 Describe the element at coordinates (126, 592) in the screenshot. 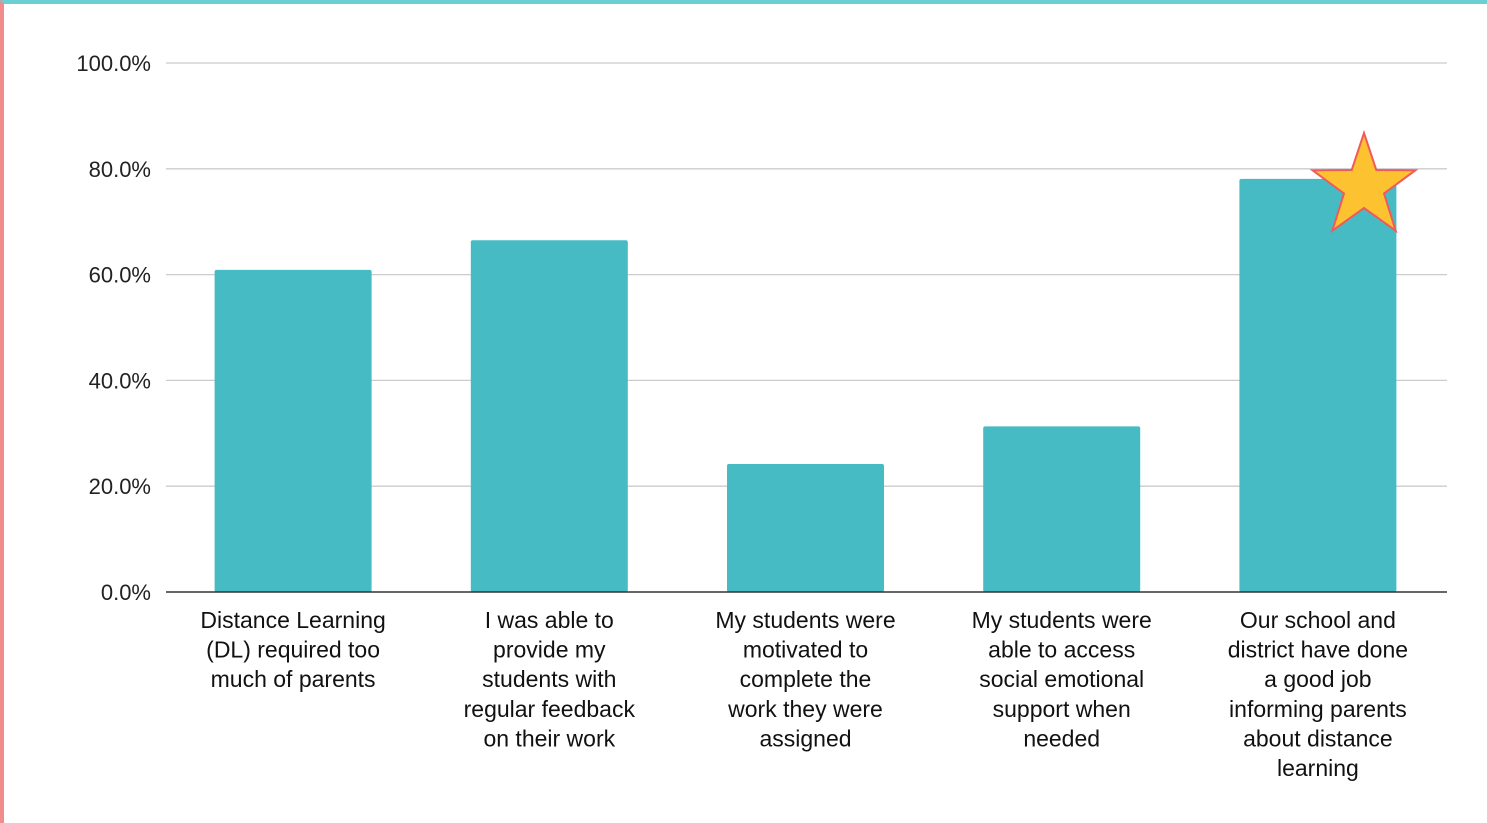

I see `y-tick-label: 0.0%` at that location.